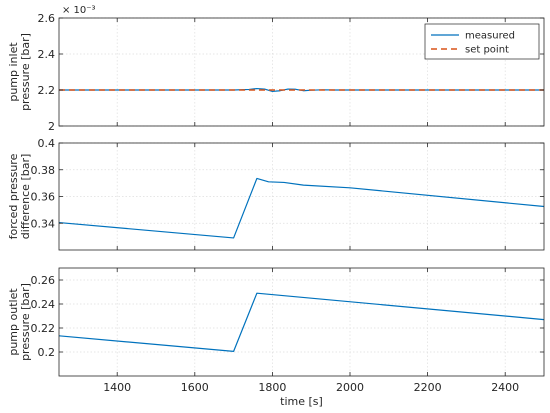  I want to click on x-axis-label: time [s], so click(301, 401).